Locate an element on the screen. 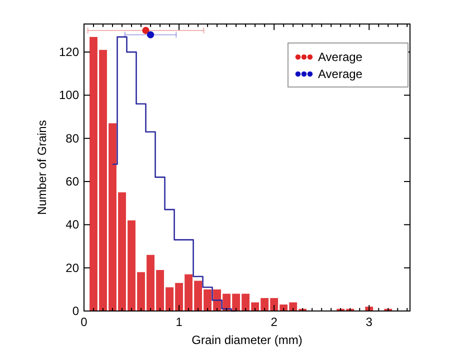  x-tick-label: 0 is located at coordinates (84, 322).